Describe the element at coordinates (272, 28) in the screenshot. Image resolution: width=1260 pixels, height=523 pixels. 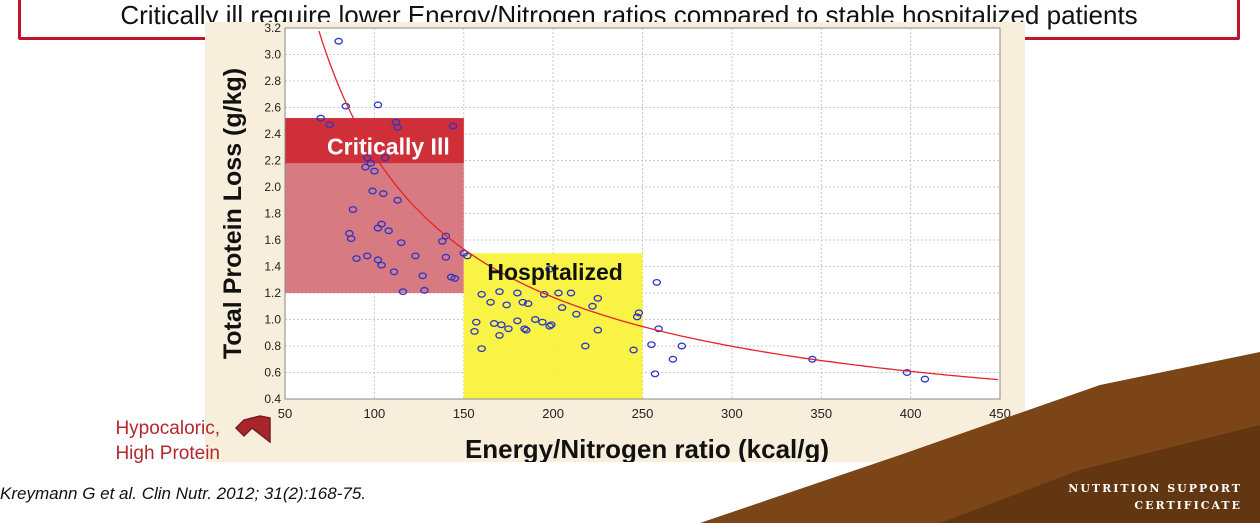
I see `y-tick-label: 3.2` at that location.